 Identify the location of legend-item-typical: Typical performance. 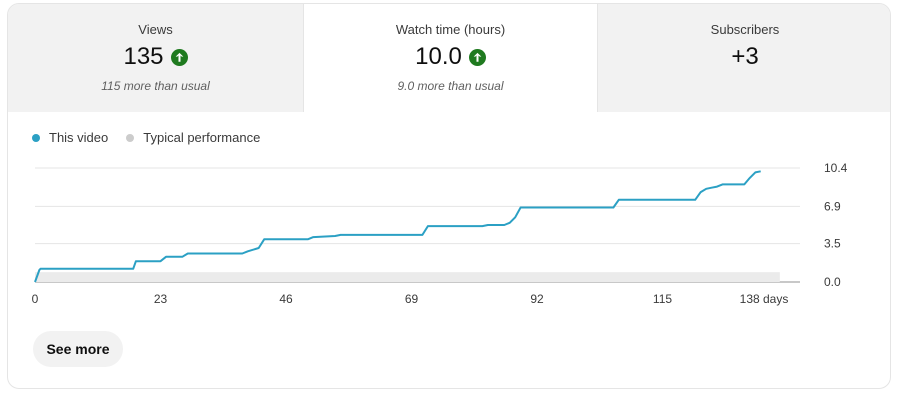
(193, 137).